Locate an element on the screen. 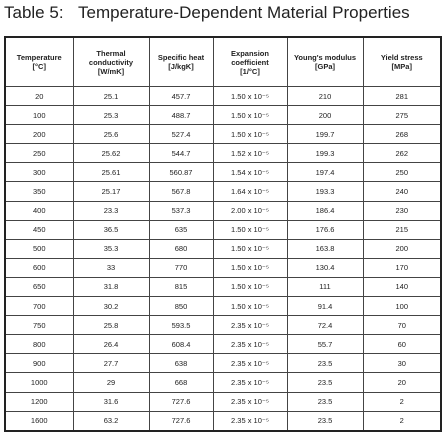 This screenshot has width=447, height=432. column-name: Young's modulus is located at coordinates (325, 57).